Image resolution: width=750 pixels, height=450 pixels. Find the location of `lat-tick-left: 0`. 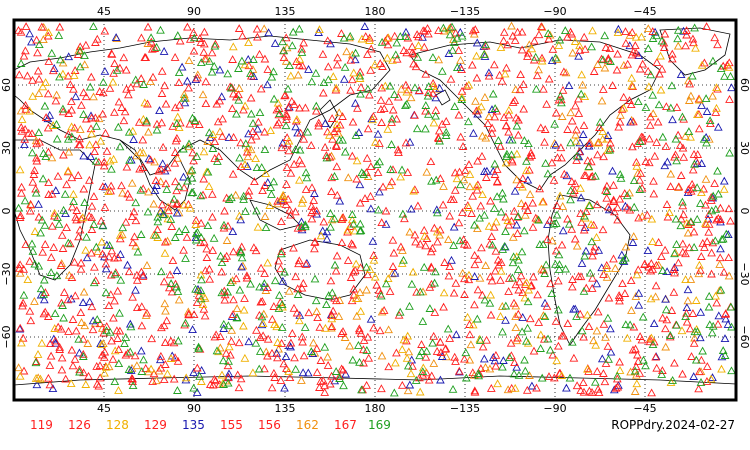

lat-tick-left: 0 is located at coordinates (6, 211).